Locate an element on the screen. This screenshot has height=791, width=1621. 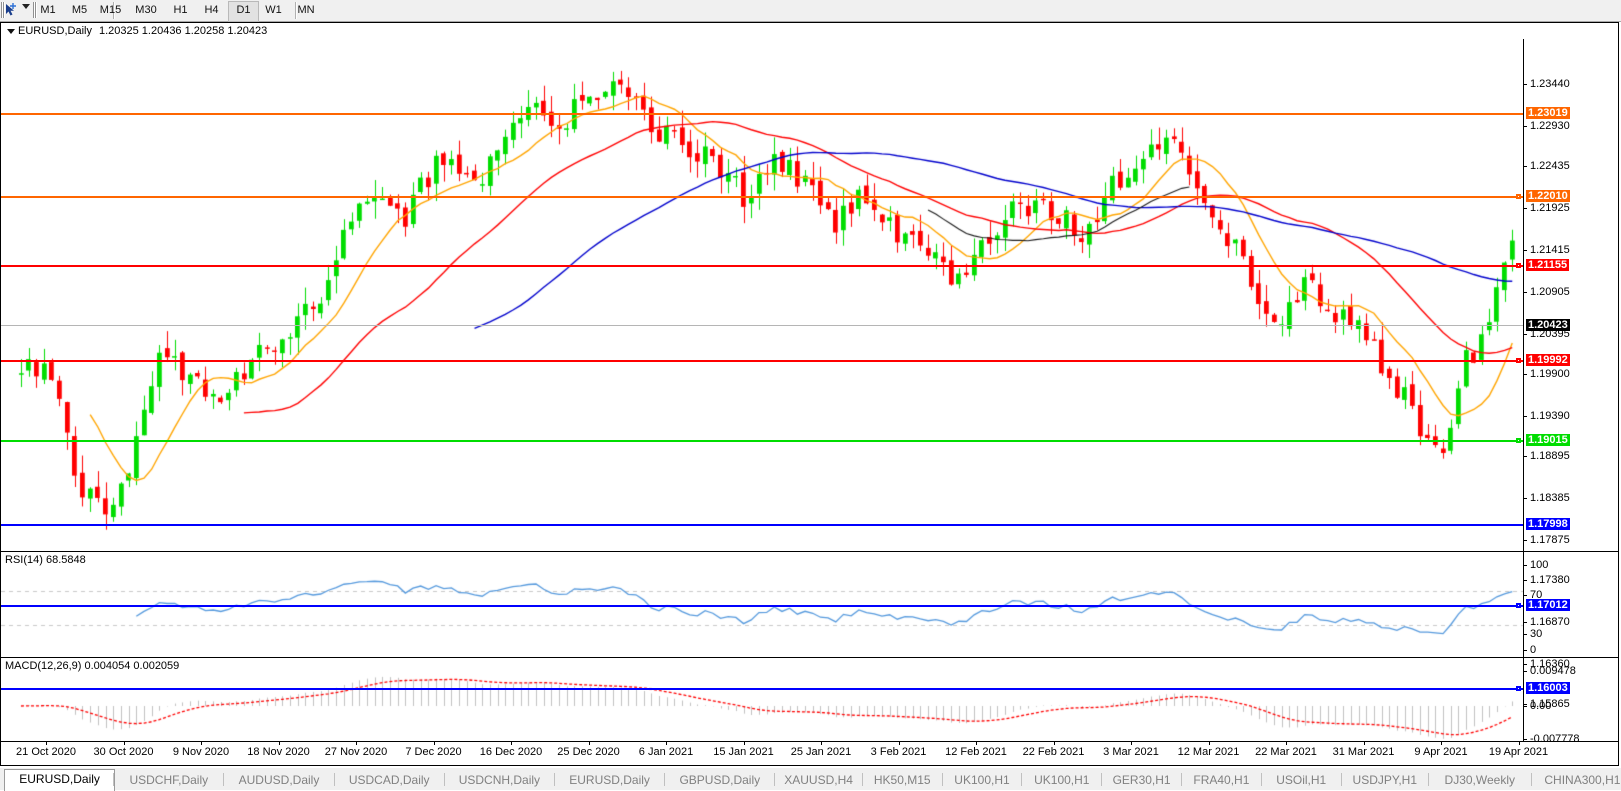
macd-tick: 0.00 is located at coordinates (1571, 706).